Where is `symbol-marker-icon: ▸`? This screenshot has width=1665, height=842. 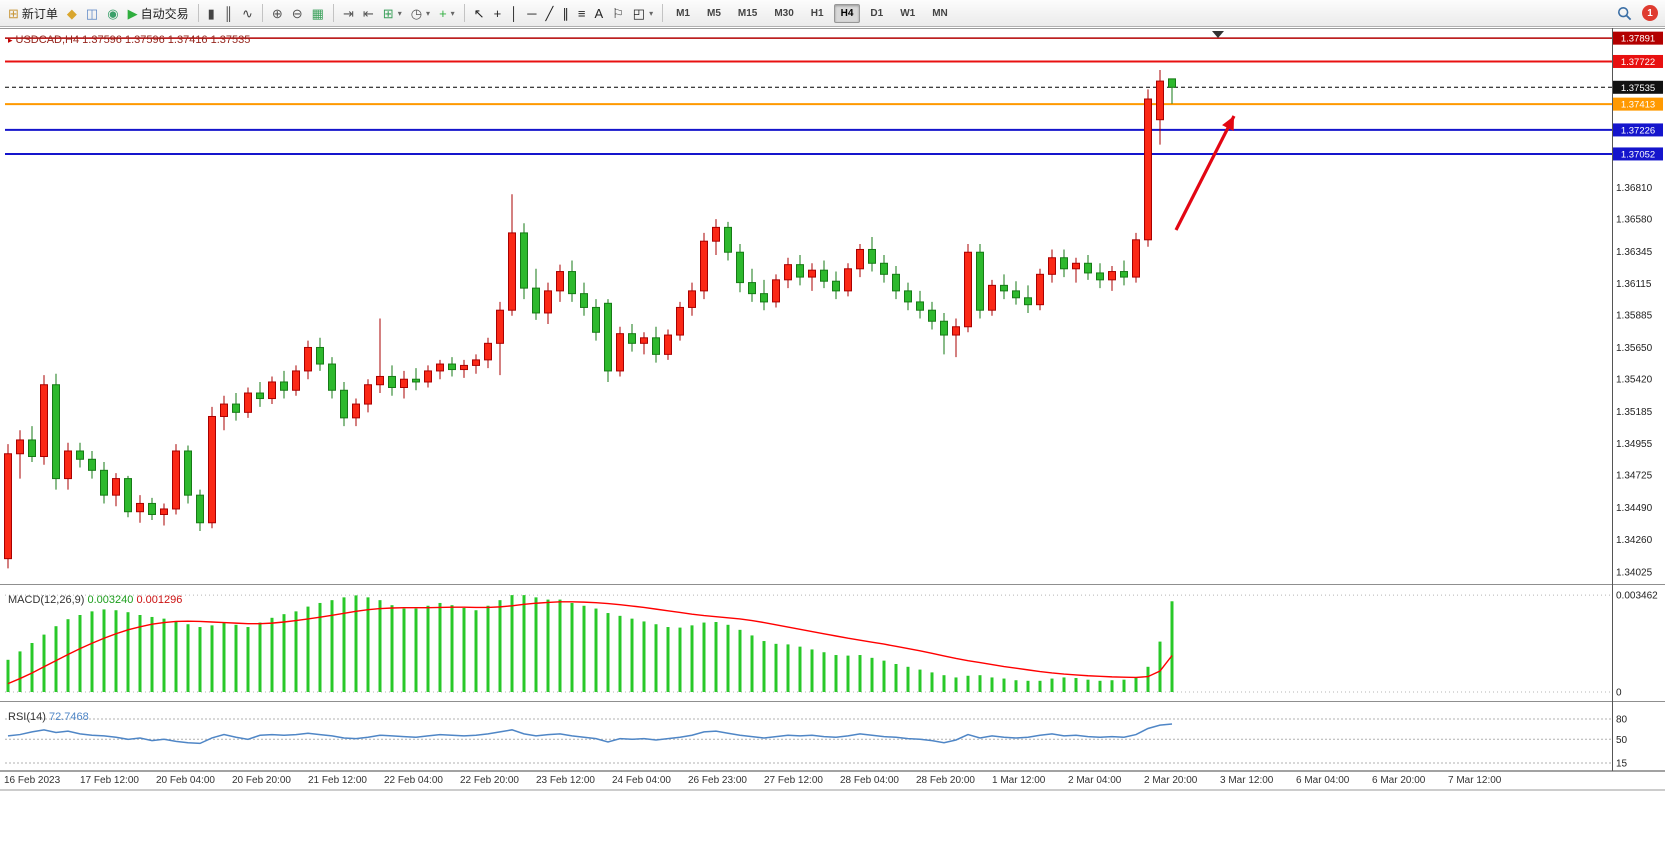
symbol-marker-icon: ▸ is located at coordinates (10, 40).